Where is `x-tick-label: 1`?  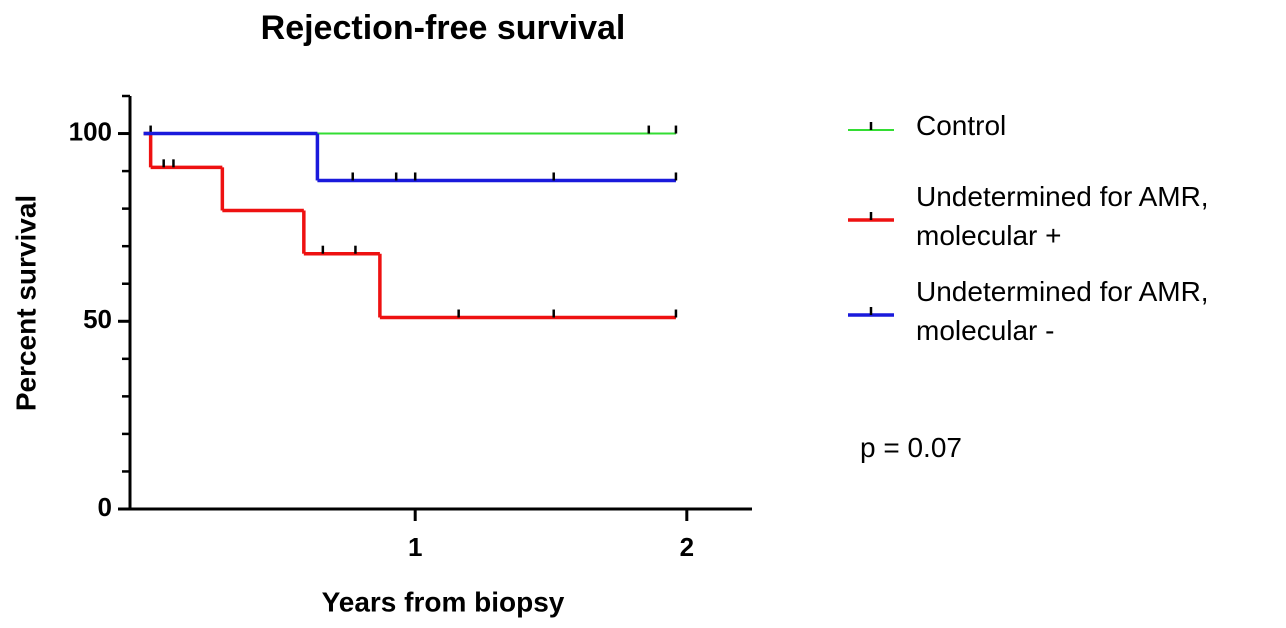
x-tick-label: 1 is located at coordinates (415, 547).